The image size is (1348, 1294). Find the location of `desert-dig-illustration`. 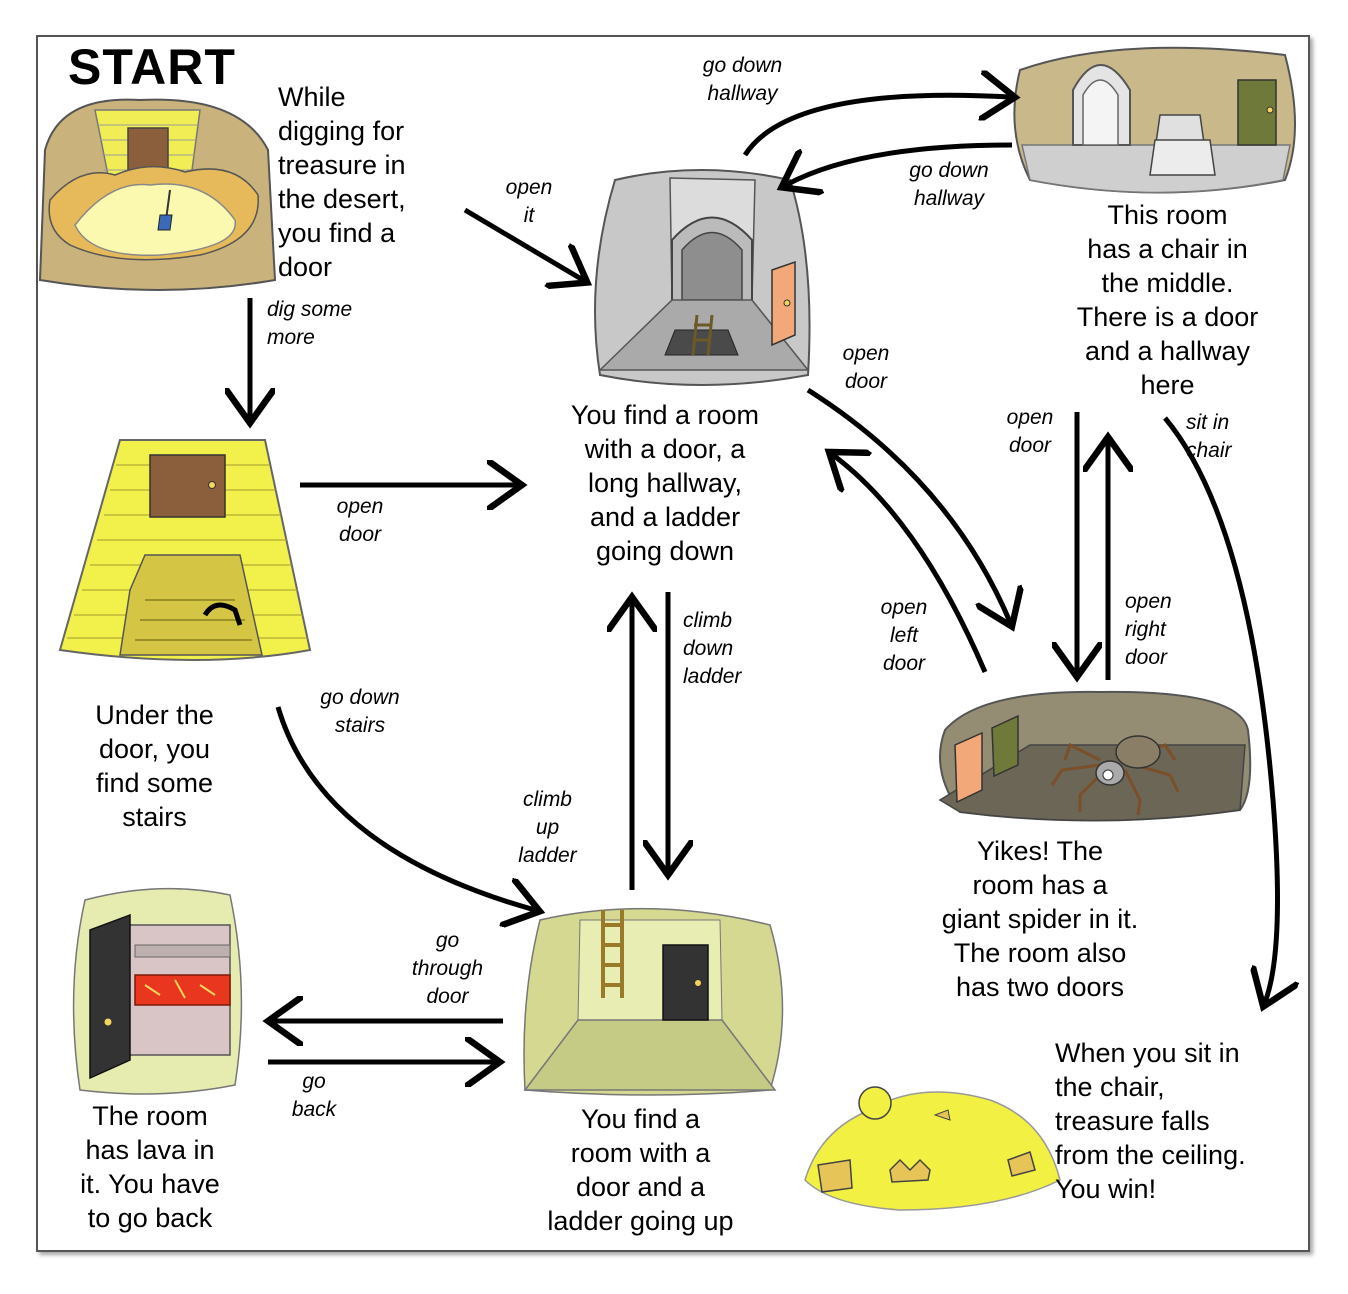

desert-dig-illustration is located at coordinates (157, 194).